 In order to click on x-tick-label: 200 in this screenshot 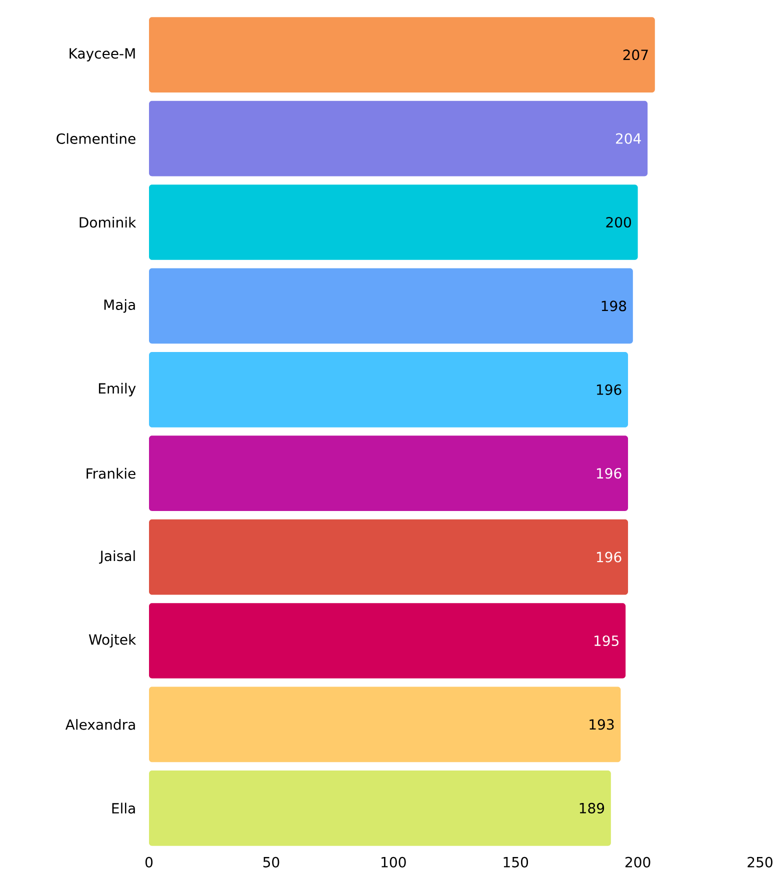, I will do `click(637, 862)`.